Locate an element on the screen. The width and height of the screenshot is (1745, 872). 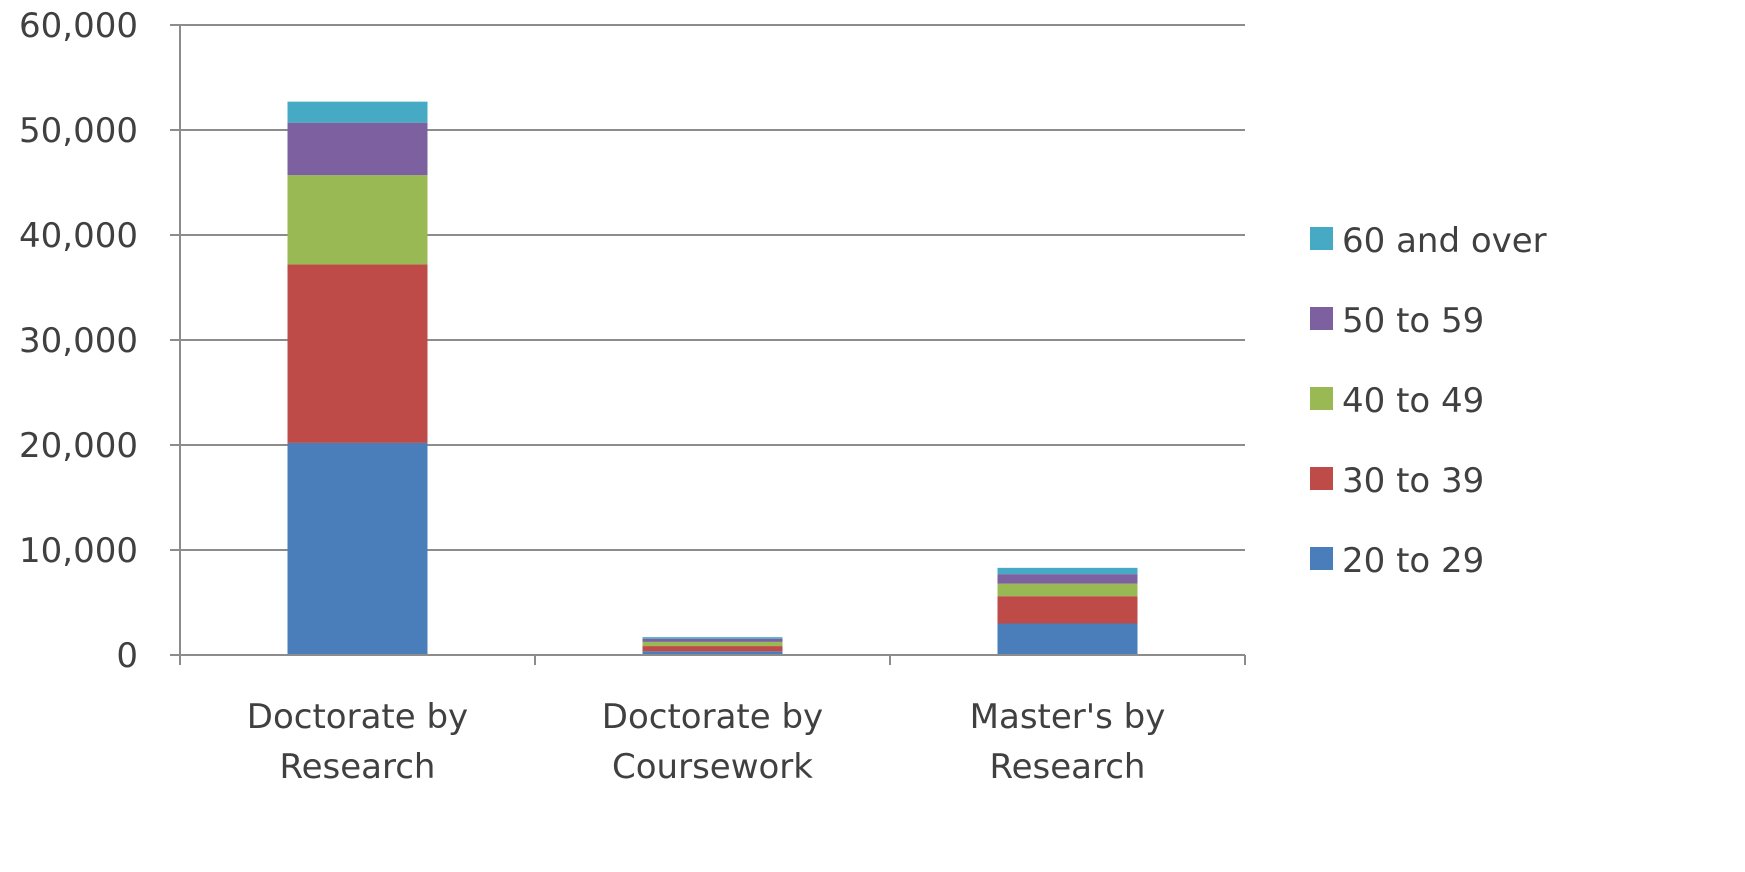
y-tick-label: 10,000 is located at coordinates (78, 551).